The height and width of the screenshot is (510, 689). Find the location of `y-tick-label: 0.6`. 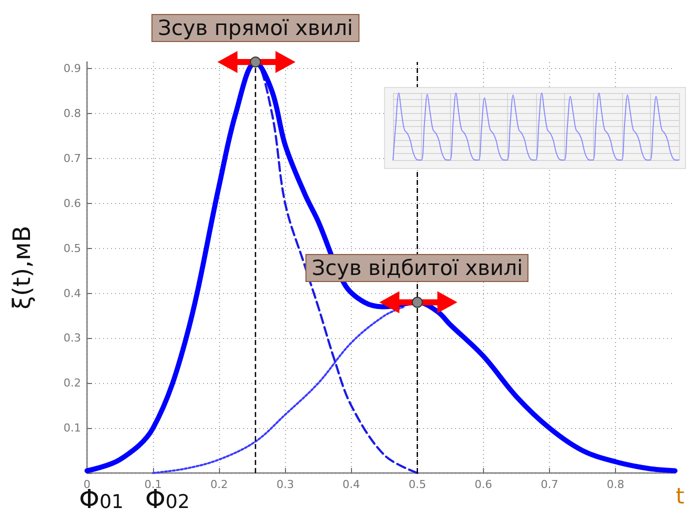

y-tick-label: 0.6 is located at coordinates (72, 203).